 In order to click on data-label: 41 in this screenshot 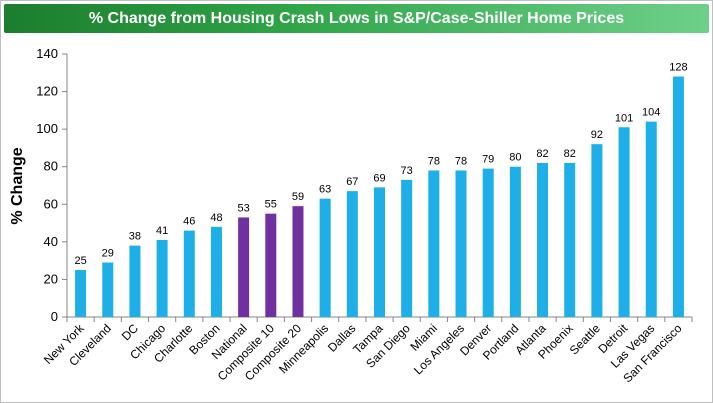, I will do `click(162, 231)`.